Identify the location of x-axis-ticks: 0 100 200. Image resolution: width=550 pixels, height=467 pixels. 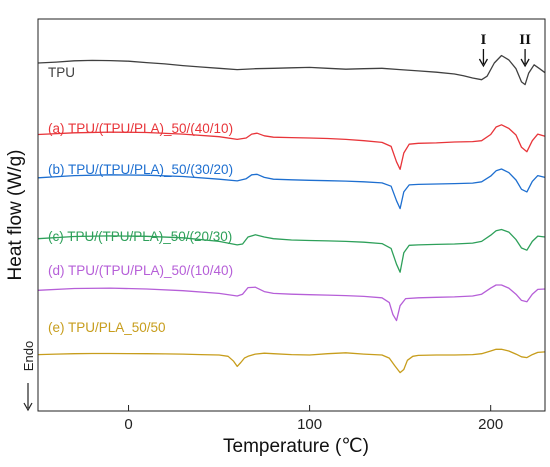
(313, 419).